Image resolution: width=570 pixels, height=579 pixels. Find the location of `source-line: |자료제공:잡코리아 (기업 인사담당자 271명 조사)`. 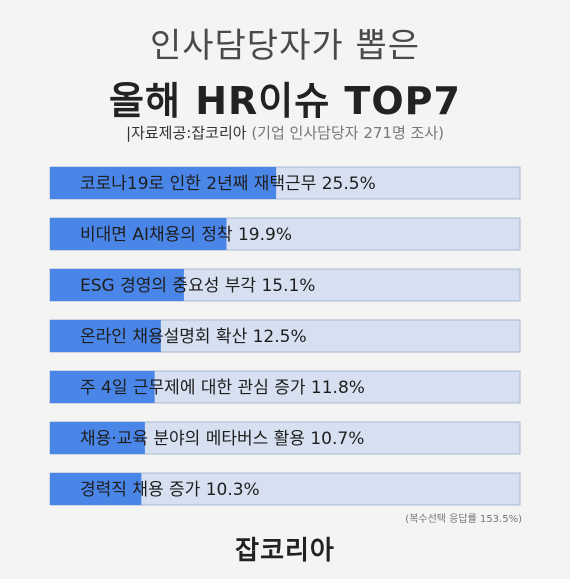

source-line: |자료제공:잡코리아 (기업 인사담당자 271명 조사) is located at coordinates (285, 132).